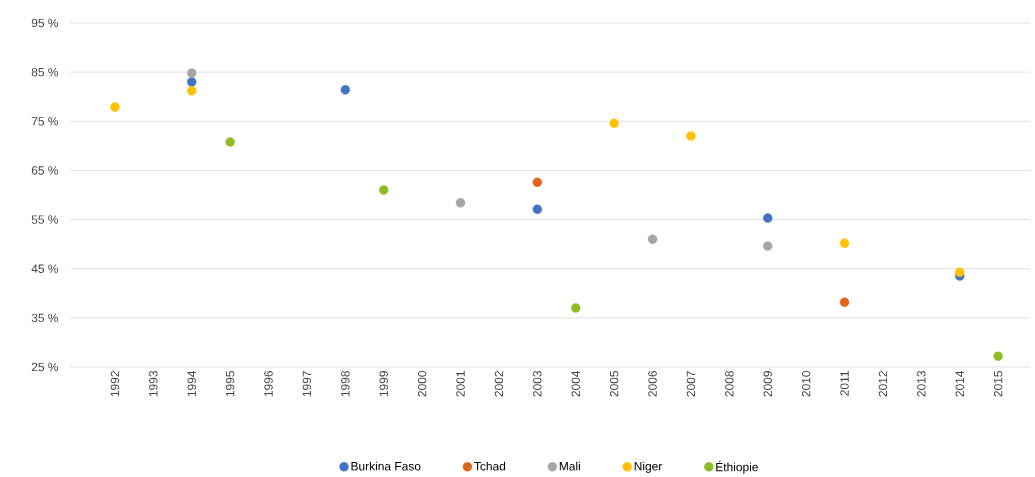 The width and height of the screenshot is (1035, 477). I want to click on x-tick-label: 2006, so click(652, 384).